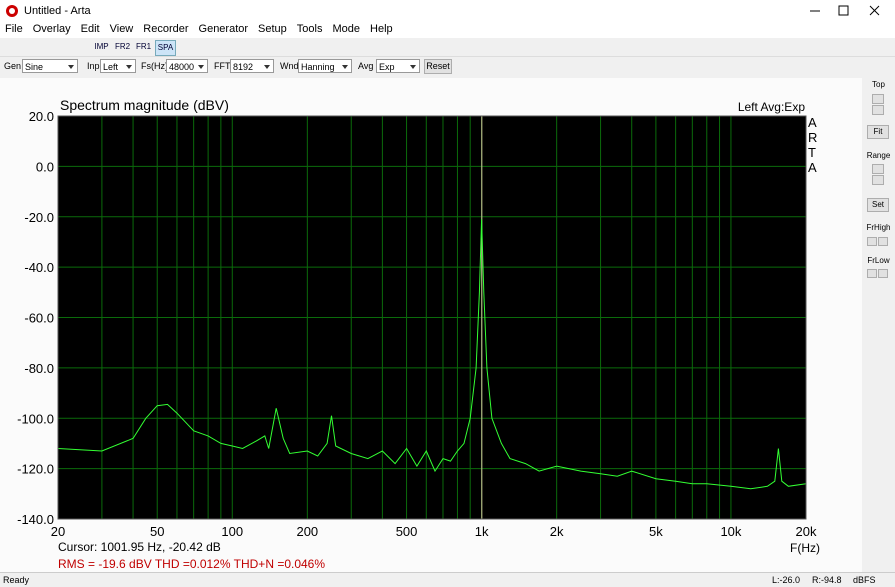 The width and height of the screenshot is (895, 587). I want to click on status-right-level: R:-94.8, so click(827, 580).